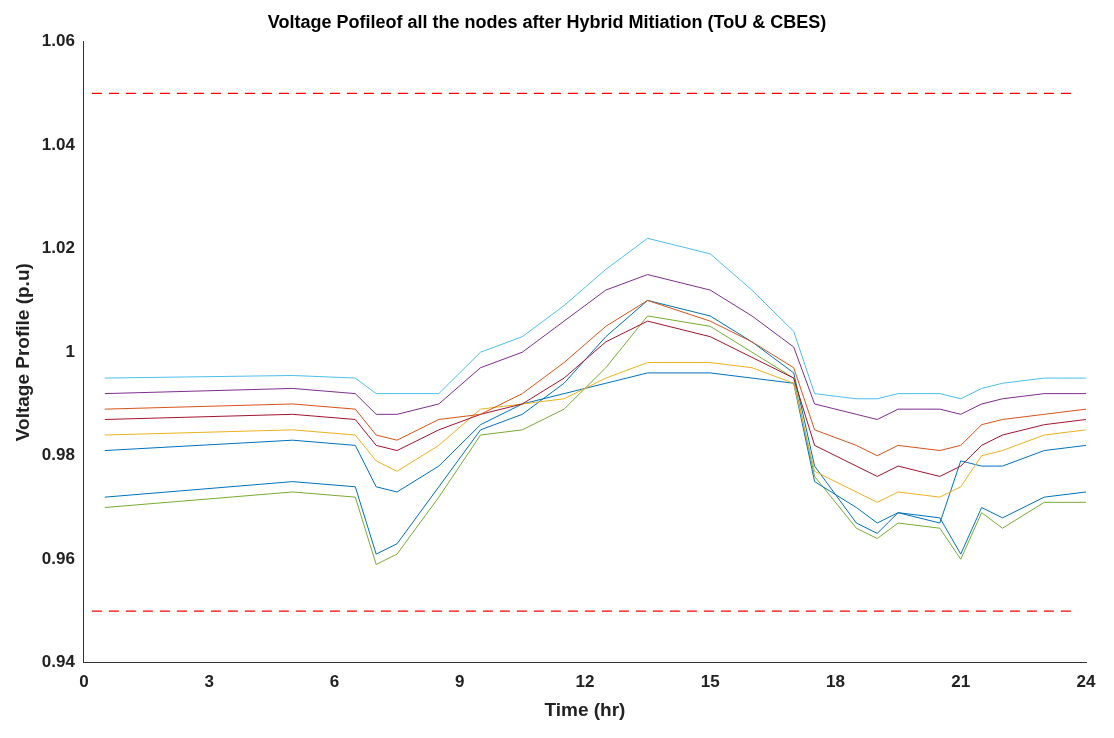 Image resolution: width=1114 pixels, height=738 pixels. What do you see at coordinates (58, 41) in the screenshot?
I see `y-tick-label: 1.06` at bounding box center [58, 41].